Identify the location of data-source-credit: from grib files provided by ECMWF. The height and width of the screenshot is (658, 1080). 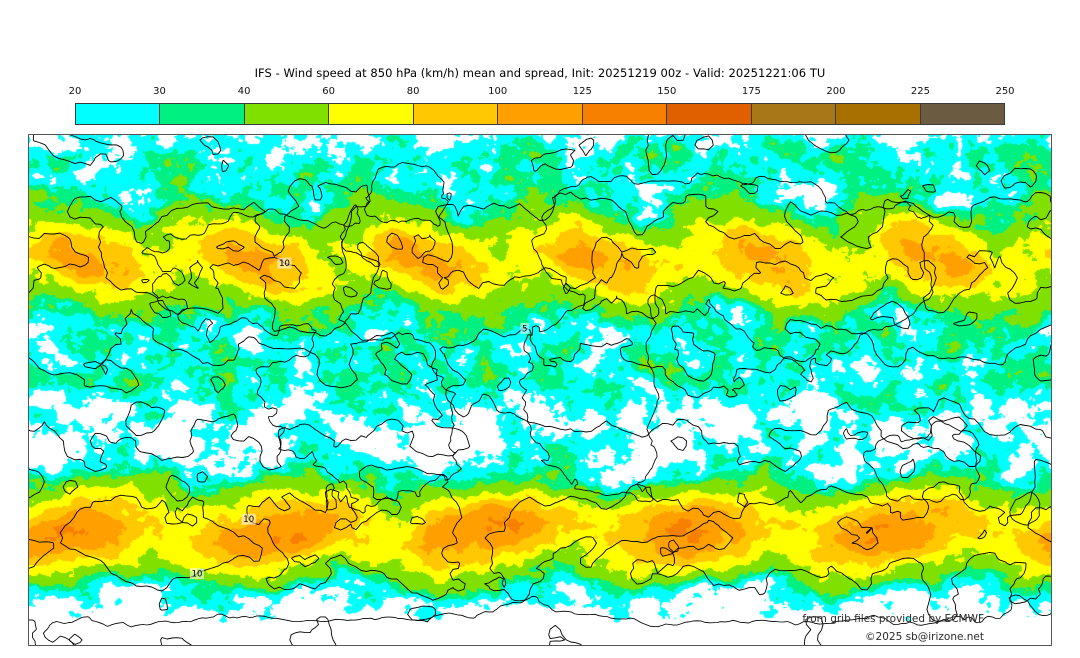
(893, 619).